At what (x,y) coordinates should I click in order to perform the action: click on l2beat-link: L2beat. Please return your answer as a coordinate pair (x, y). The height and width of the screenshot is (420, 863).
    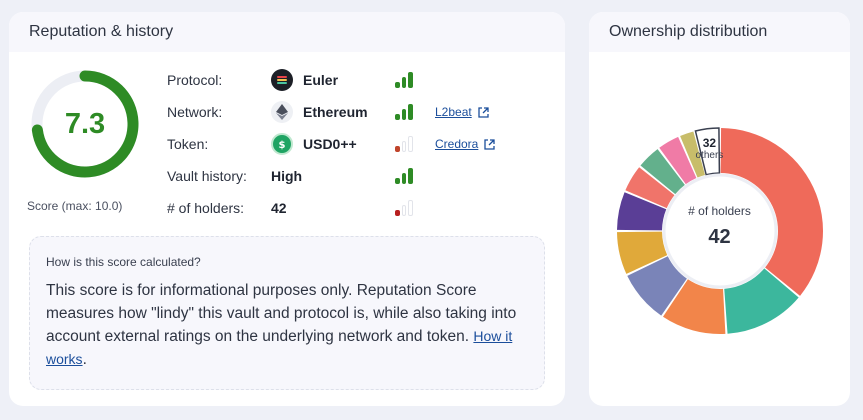
    Looking at the image, I should click on (462, 112).